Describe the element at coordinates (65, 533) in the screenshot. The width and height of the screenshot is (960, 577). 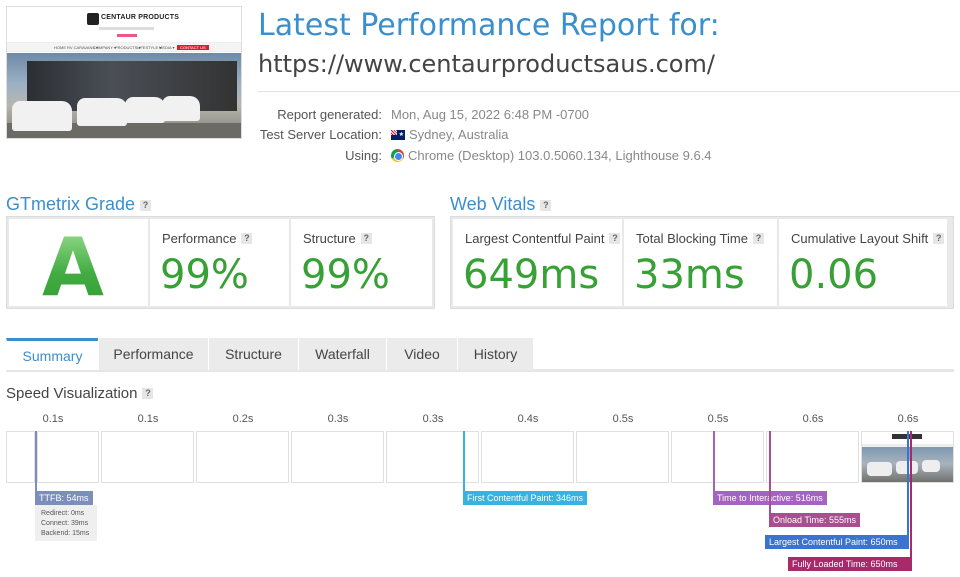
I see `ttfb-backend: Backend: 15ms` at that location.